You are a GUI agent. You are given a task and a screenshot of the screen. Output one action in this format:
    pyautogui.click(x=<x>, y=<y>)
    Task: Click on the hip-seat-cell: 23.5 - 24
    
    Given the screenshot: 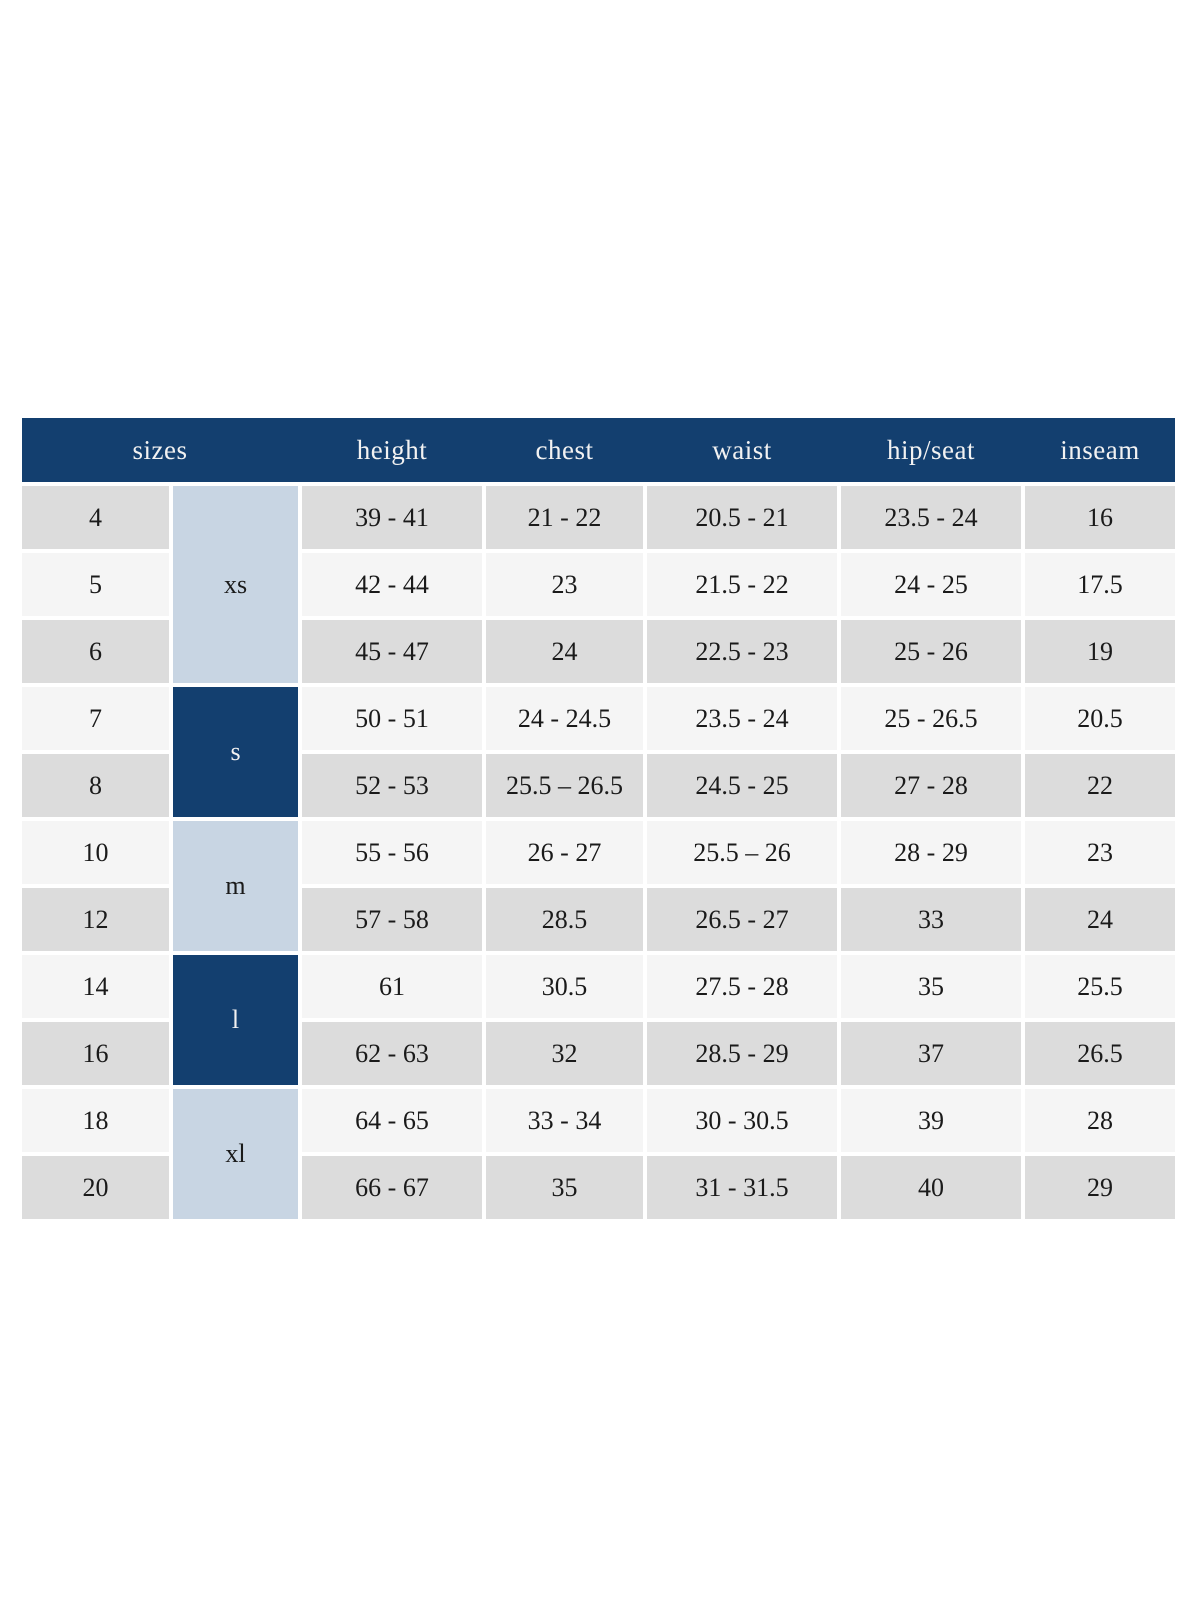 What is the action you would take?
    pyautogui.click(x=931, y=517)
    